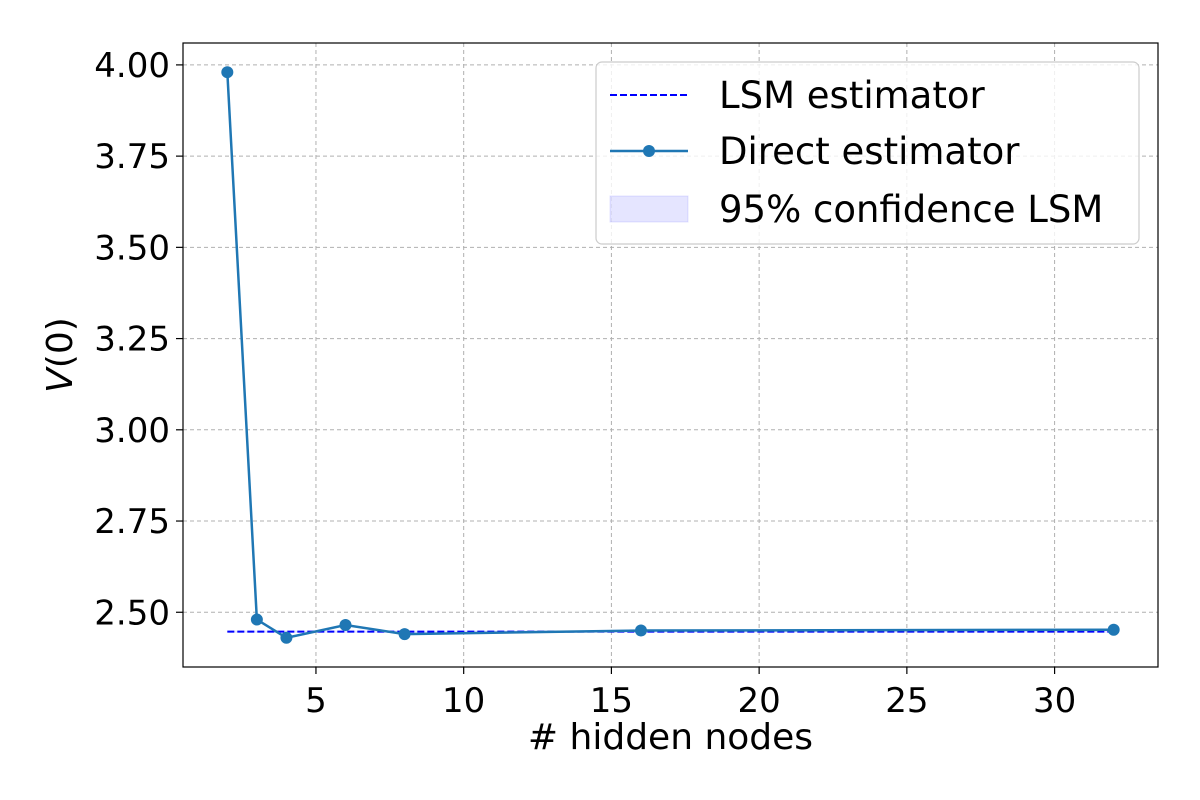 Image resolution: width=1200 pixels, height=800 pixels. What do you see at coordinates (463, 701) in the screenshot?
I see `x-tick-label: 10` at bounding box center [463, 701].